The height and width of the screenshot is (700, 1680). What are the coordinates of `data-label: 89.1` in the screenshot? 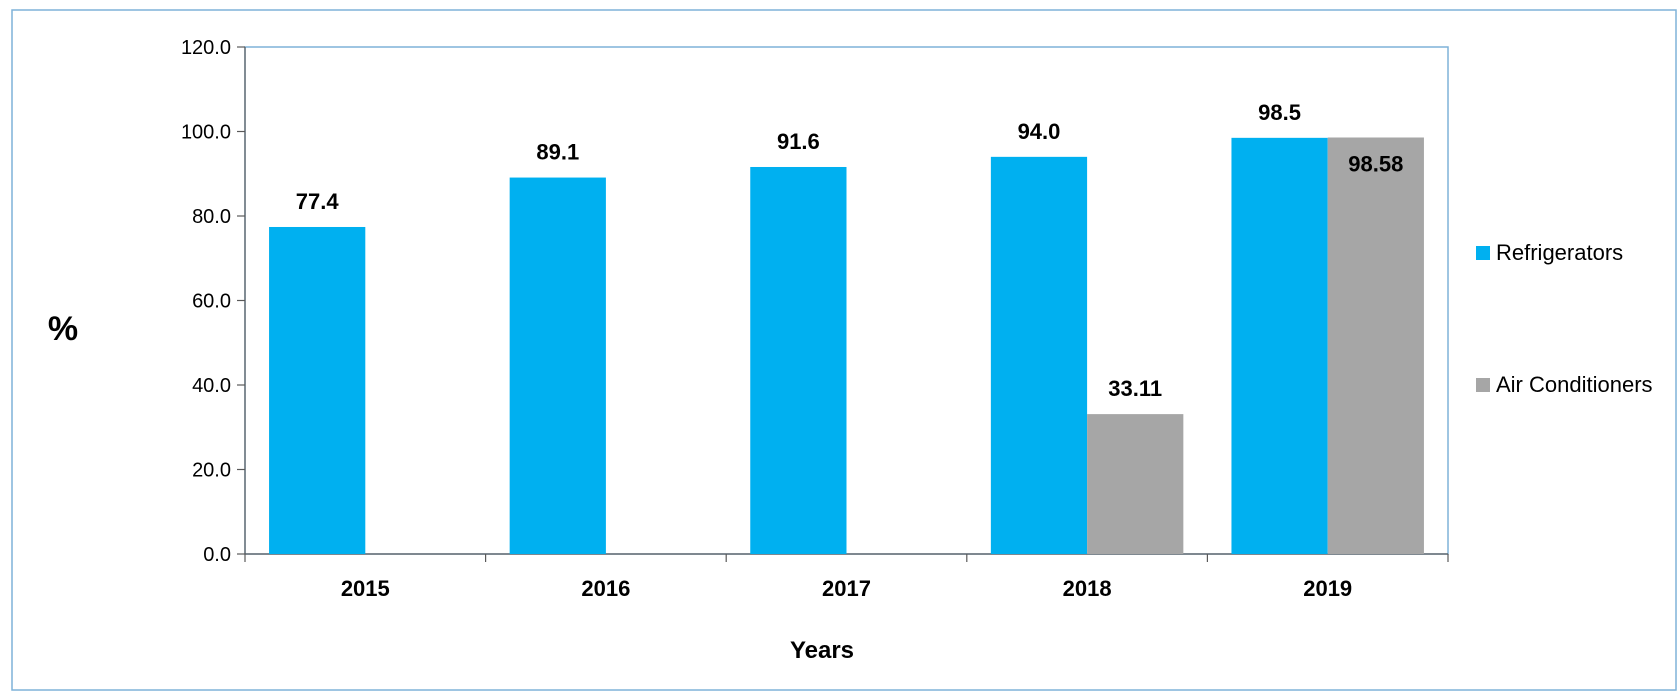 It's located at (557, 152).